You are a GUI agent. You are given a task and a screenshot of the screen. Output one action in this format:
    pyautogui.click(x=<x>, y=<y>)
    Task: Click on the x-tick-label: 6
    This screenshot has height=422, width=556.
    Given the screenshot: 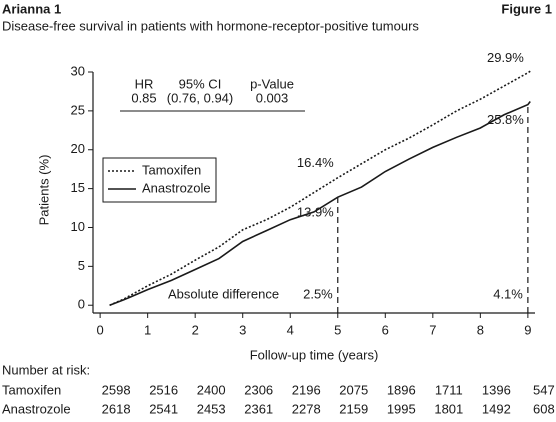 What is the action you would take?
    pyautogui.click(x=385, y=329)
    